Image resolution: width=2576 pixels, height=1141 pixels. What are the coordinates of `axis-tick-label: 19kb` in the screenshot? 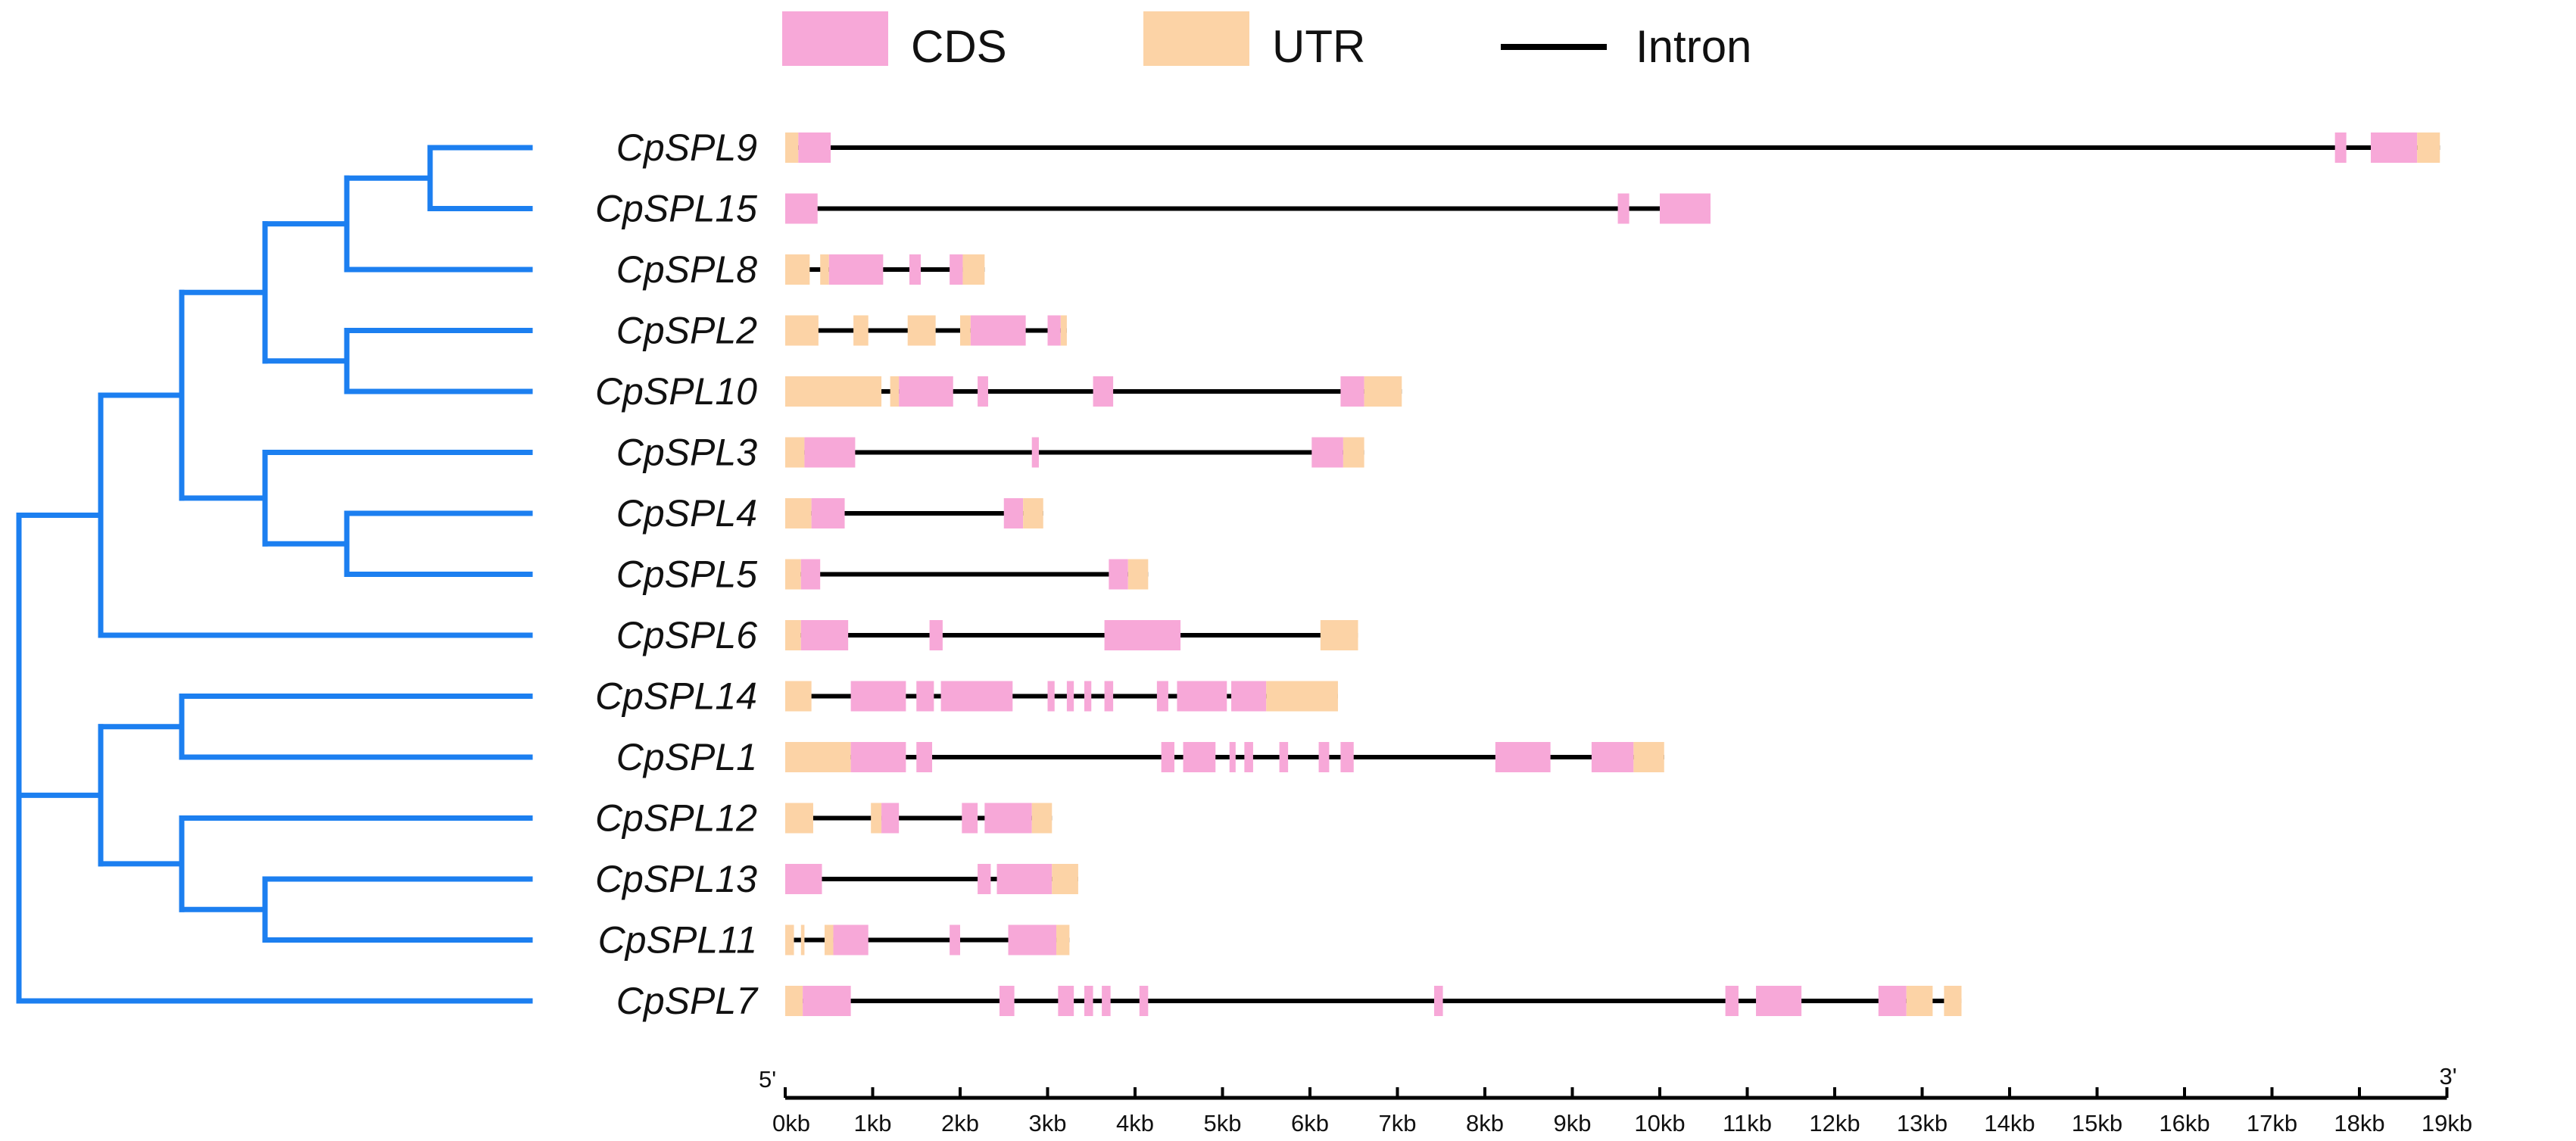 It's located at (2447, 1123).